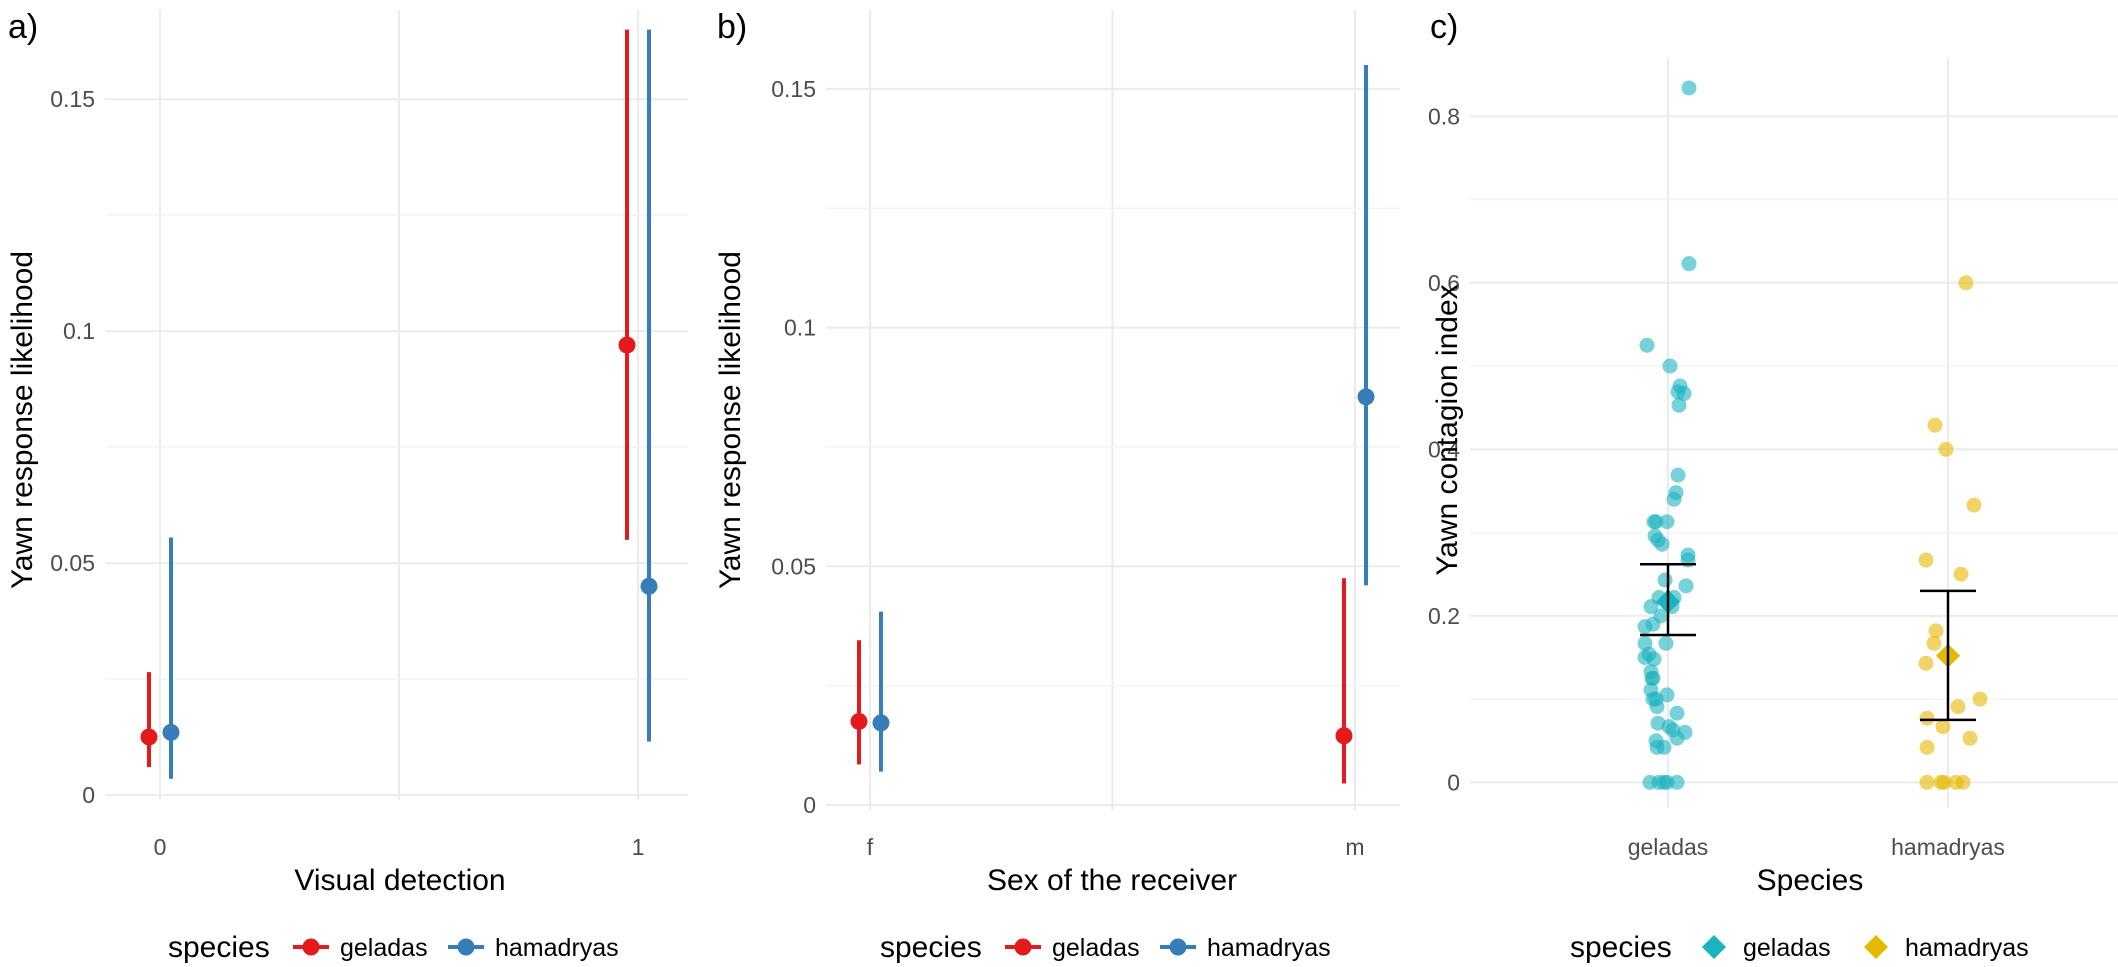 This screenshot has width=2118, height=967. I want to click on y-tick-label: 0.4, so click(1444, 449).